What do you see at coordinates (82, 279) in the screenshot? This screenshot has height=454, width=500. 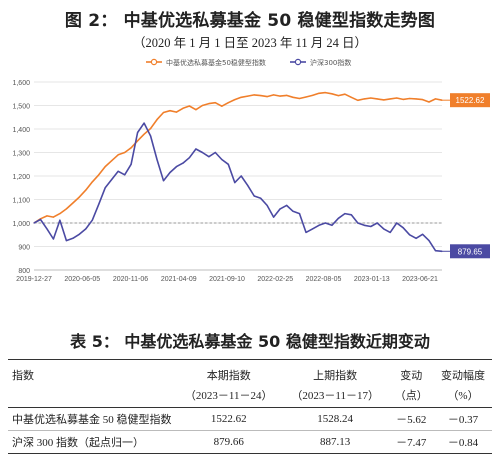 I see `x-tick-label: 2020-06-05` at bounding box center [82, 279].